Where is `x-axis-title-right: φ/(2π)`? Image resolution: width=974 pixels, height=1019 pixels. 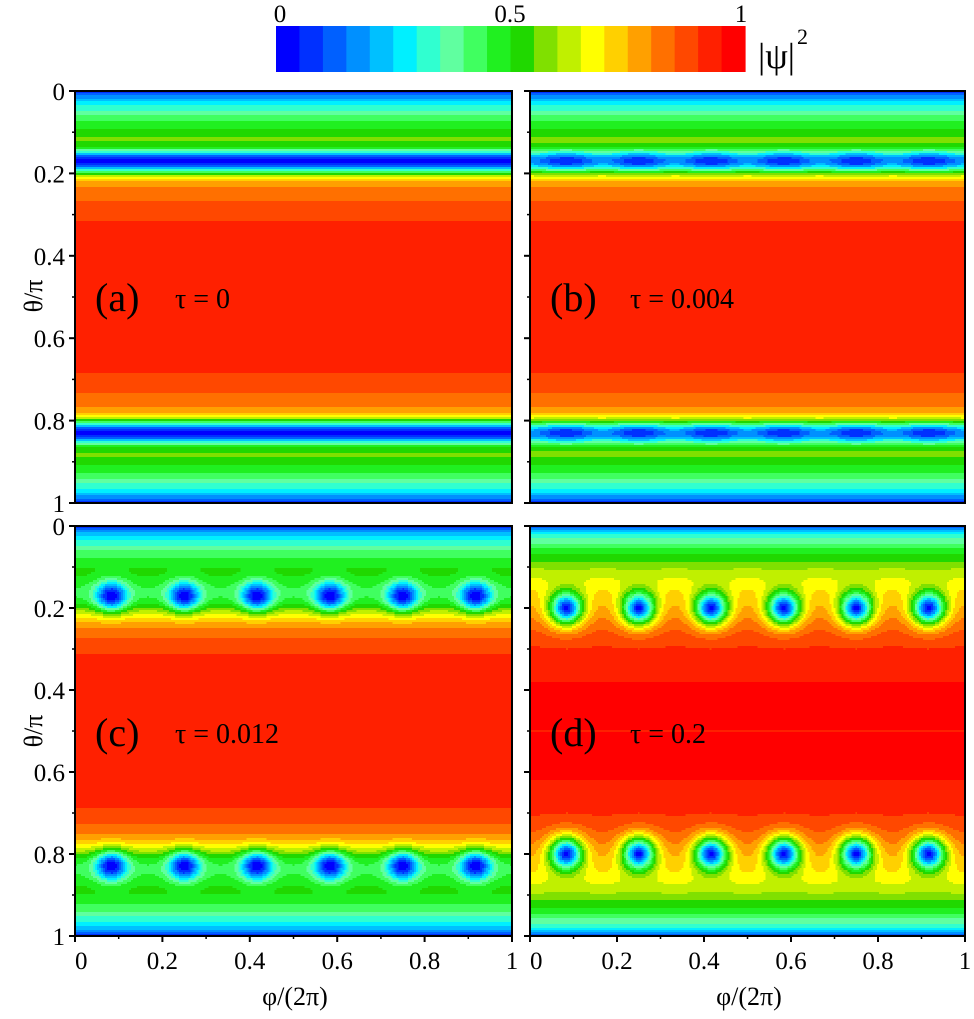
x-axis-title-right: φ/(2π) is located at coordinates (749, 996).